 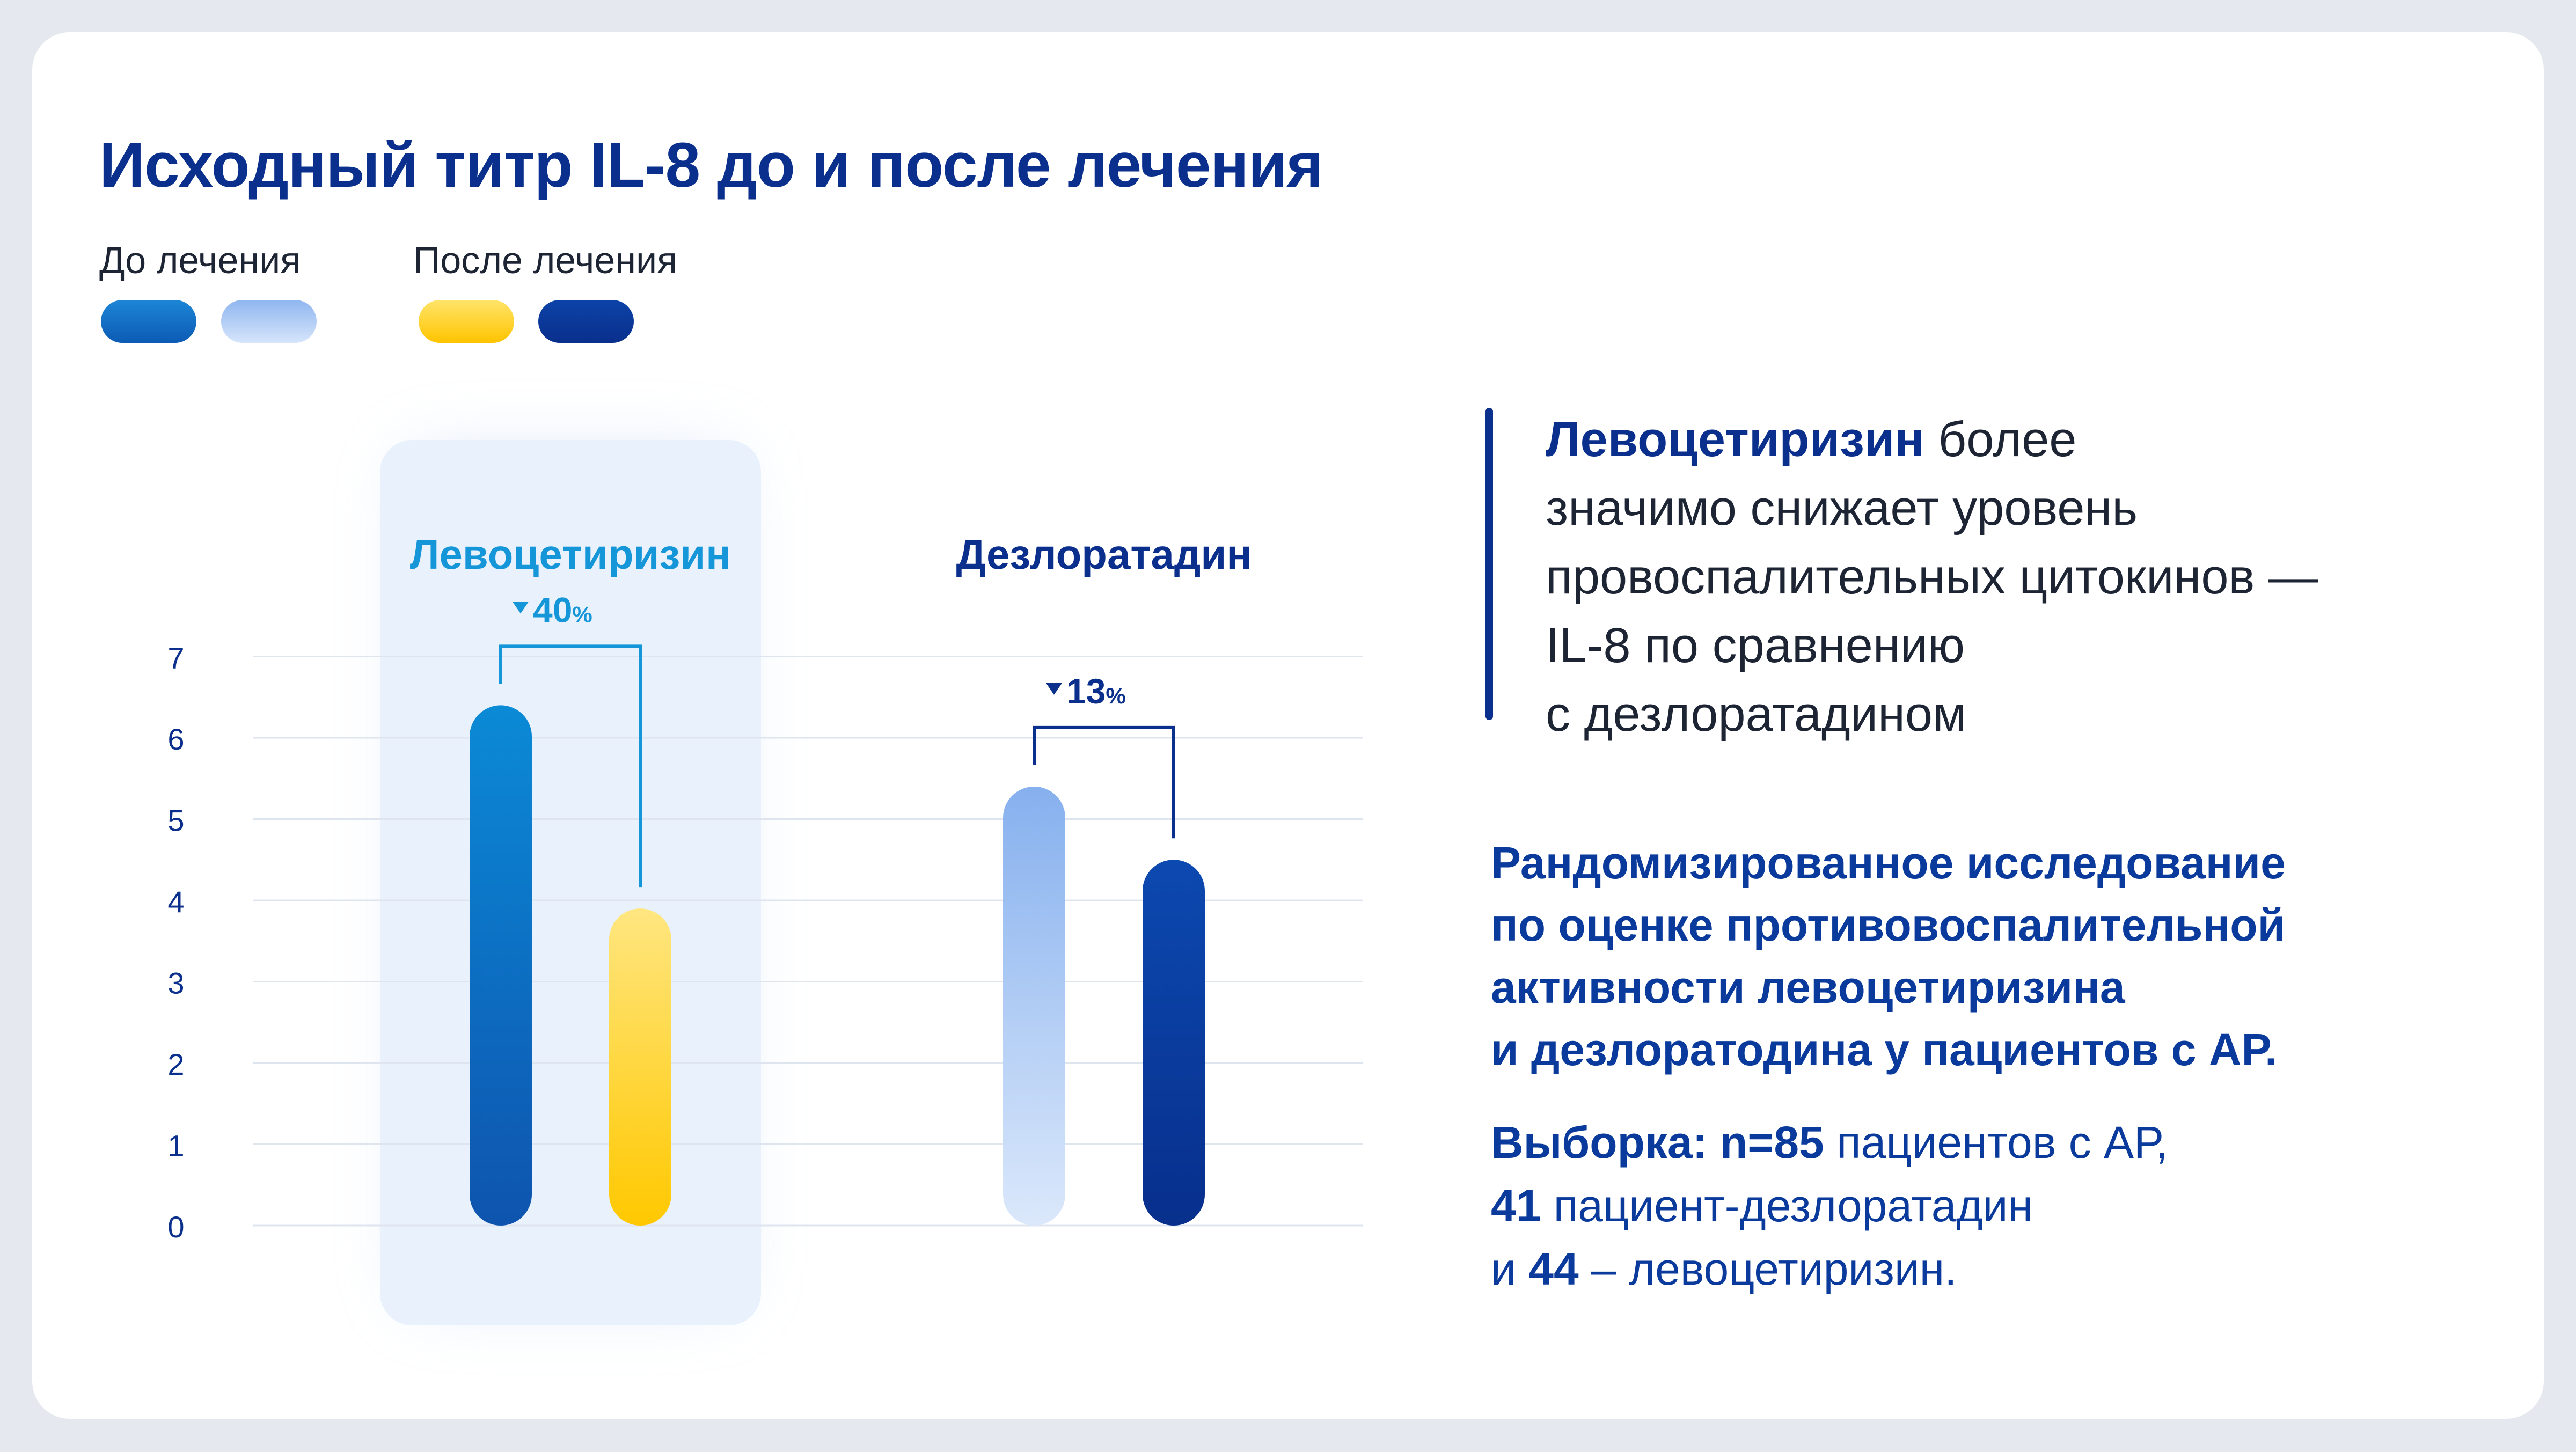 I want to click on category-label: Левоцетиризин, so click(x=570, y=554).